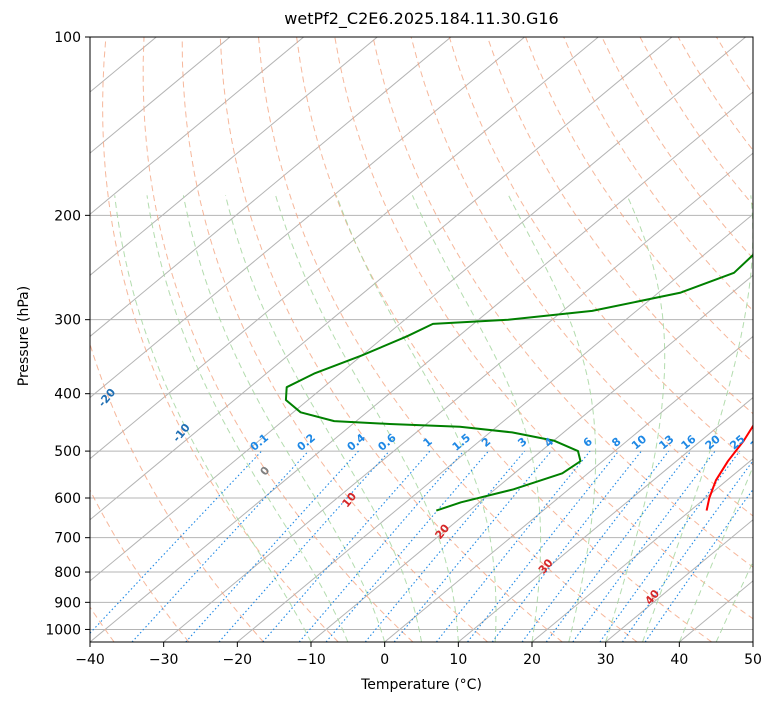  What do you see at coordinates (90, 660) in the screenshot?
I see `x-tick-label: −40` at bounding box center [90, 660].